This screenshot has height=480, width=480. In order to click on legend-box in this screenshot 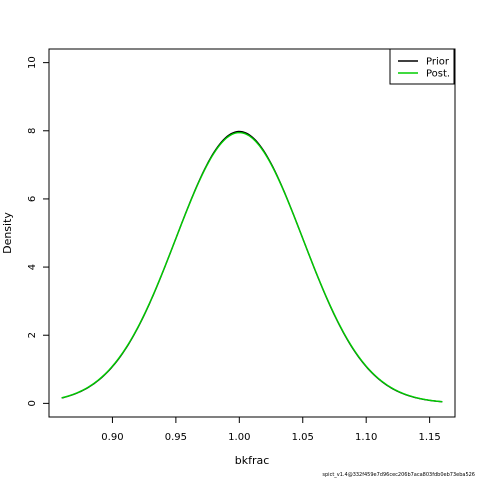, I will do `click(422, 66)`.